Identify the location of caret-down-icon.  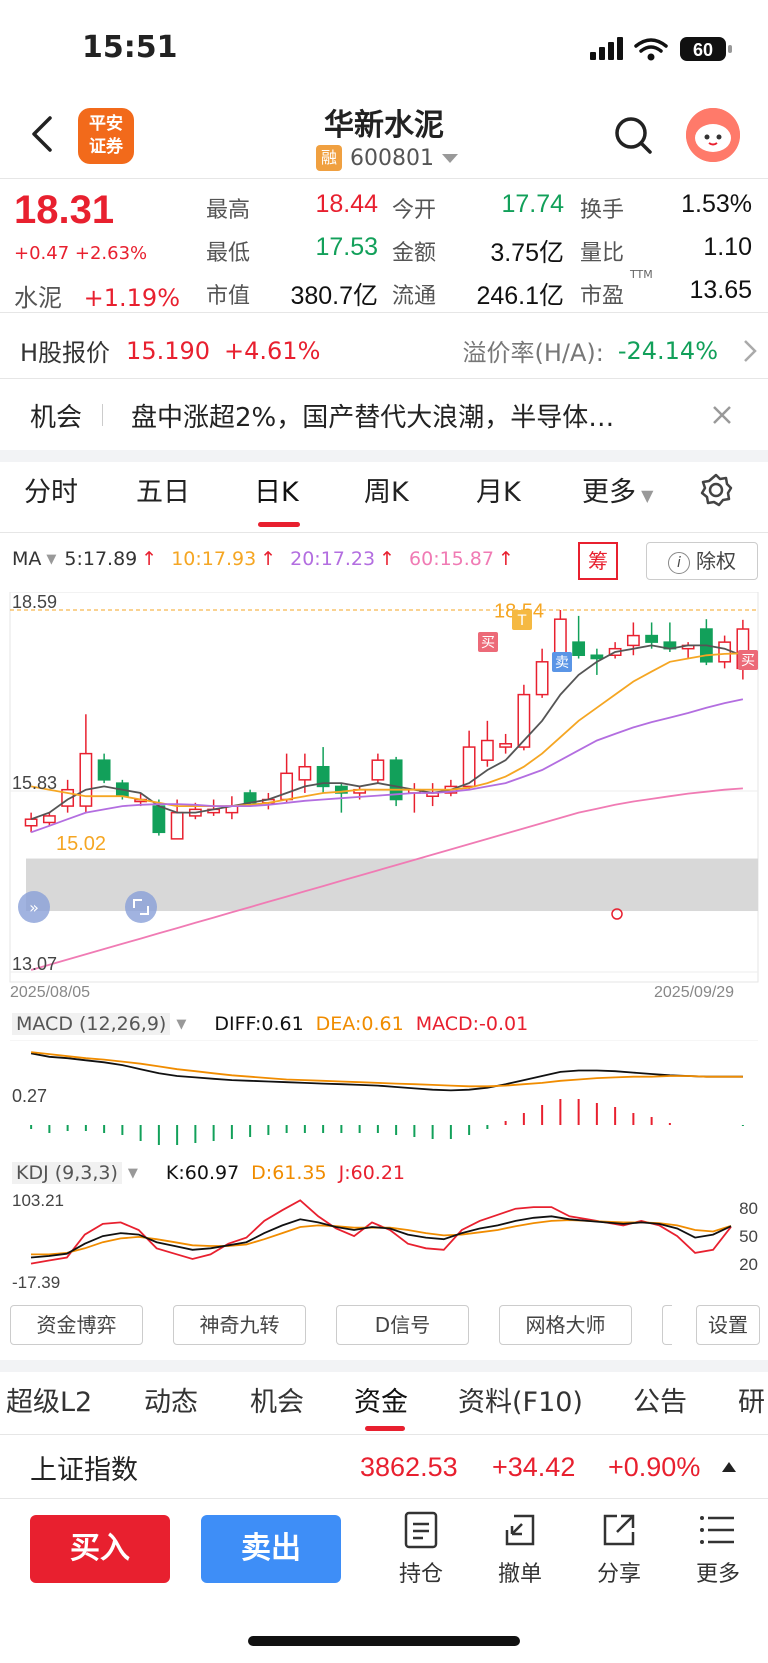
(449, 158).